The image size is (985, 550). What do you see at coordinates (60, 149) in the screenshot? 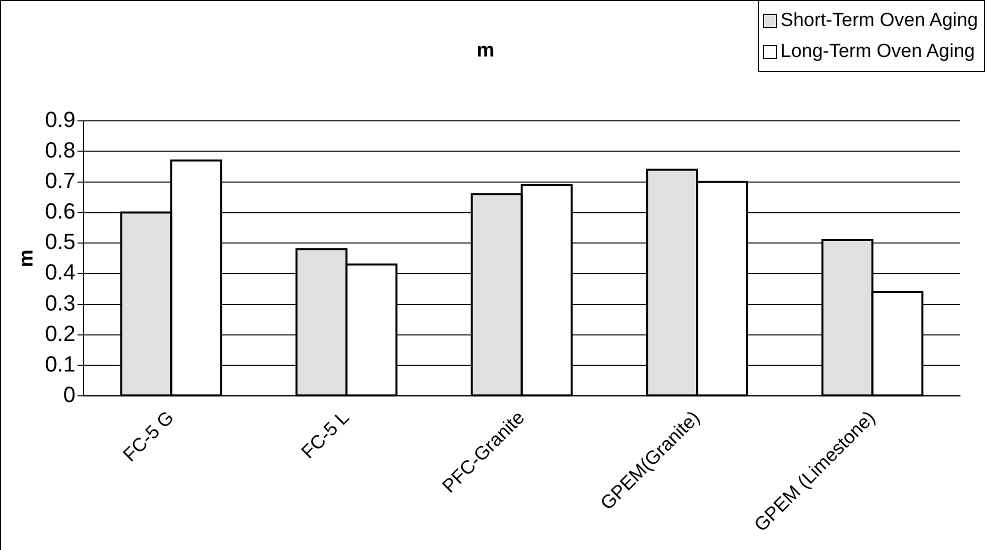
I see `y-tick-label: 0.8` at bounding box center [60, 149].